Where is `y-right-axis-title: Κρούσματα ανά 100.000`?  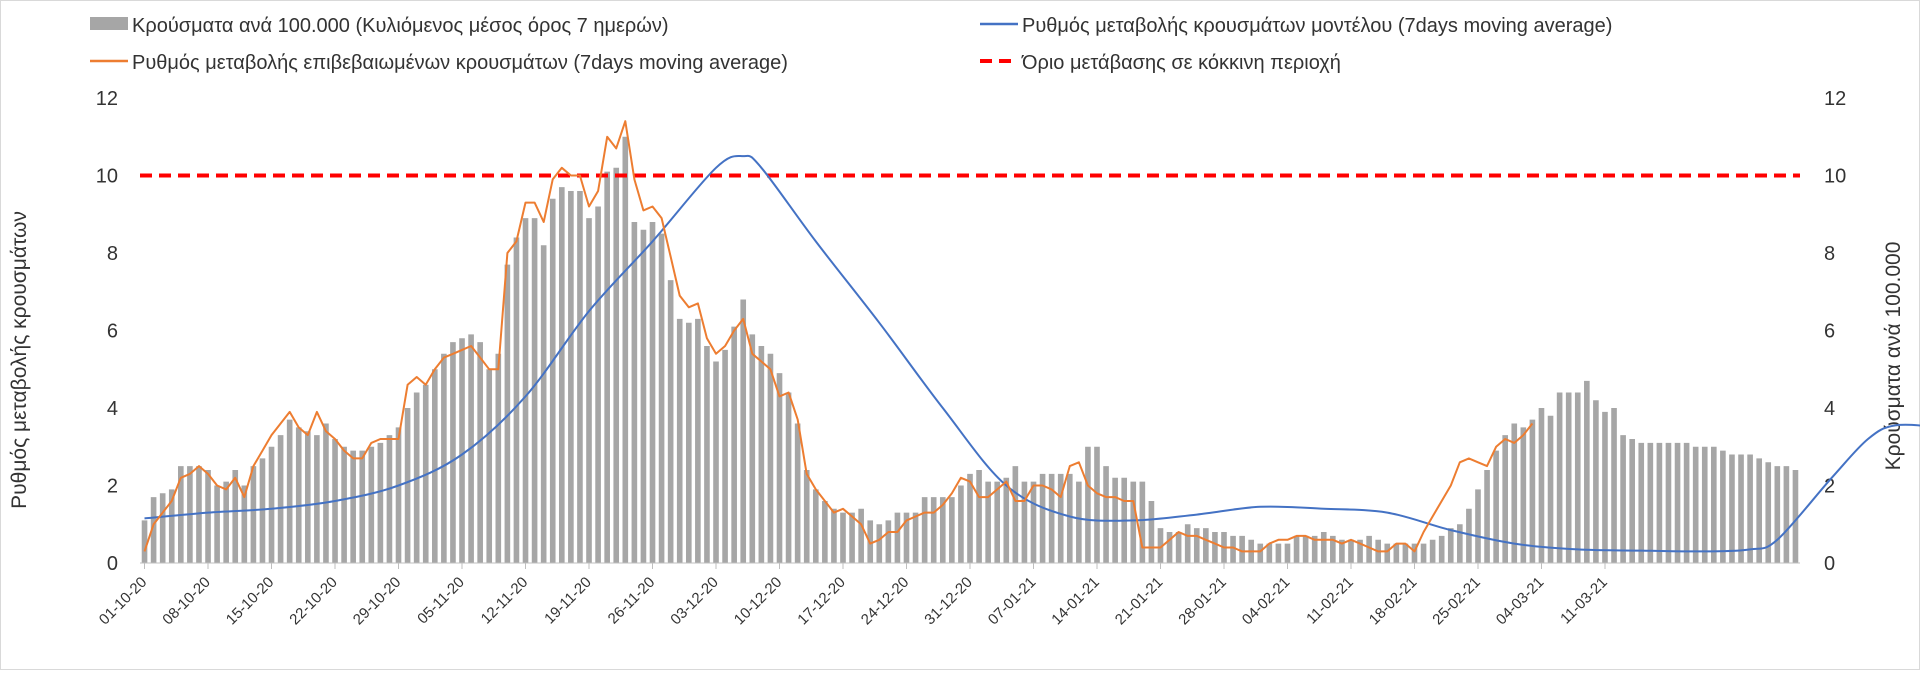
y-right-axis-title: Κρούσματα ανά 100.000 is located at coordinates (1893, 356).